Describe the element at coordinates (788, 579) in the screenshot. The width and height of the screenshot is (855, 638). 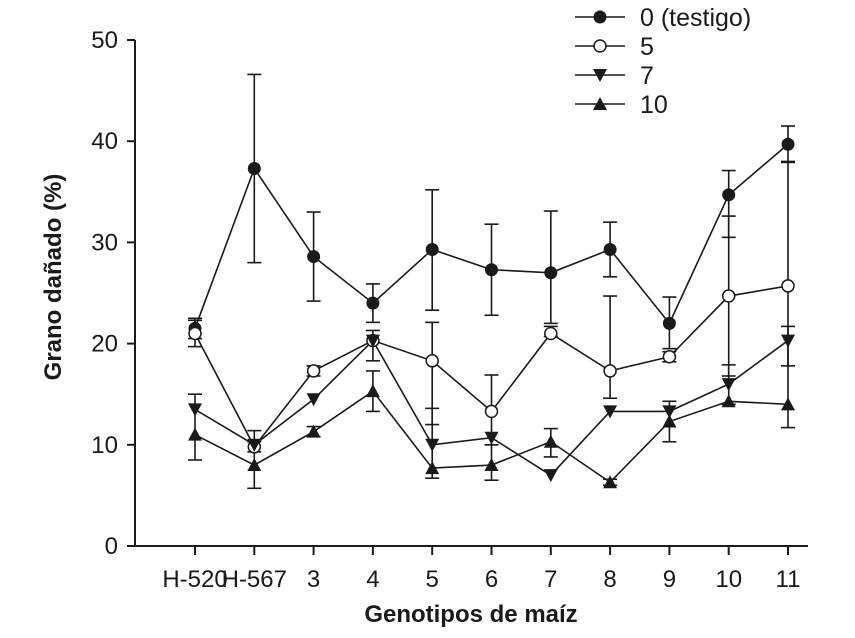
I see `x-tick-label: 11` at that location.